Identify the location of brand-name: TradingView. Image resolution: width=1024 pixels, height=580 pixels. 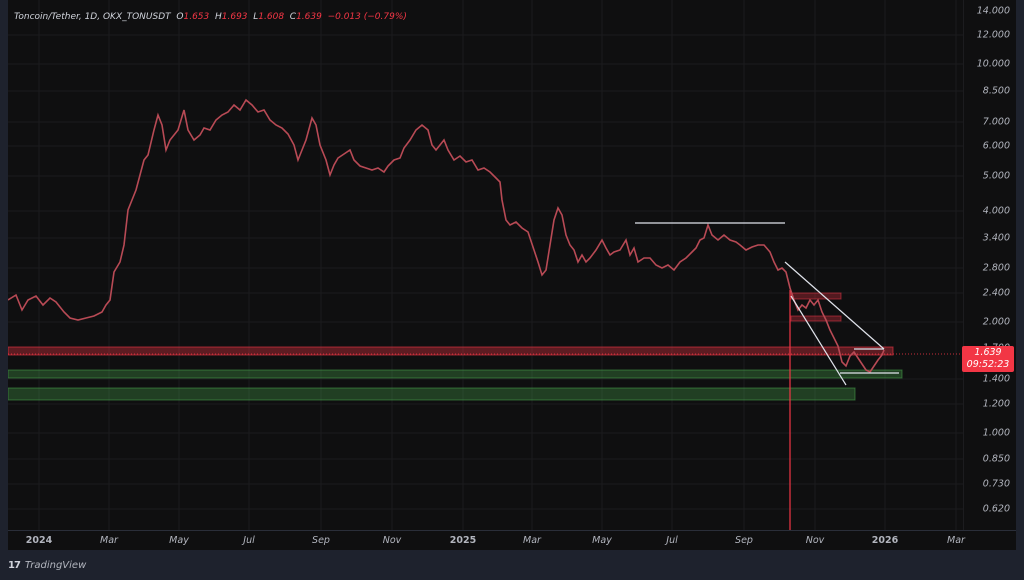
(55, 565).